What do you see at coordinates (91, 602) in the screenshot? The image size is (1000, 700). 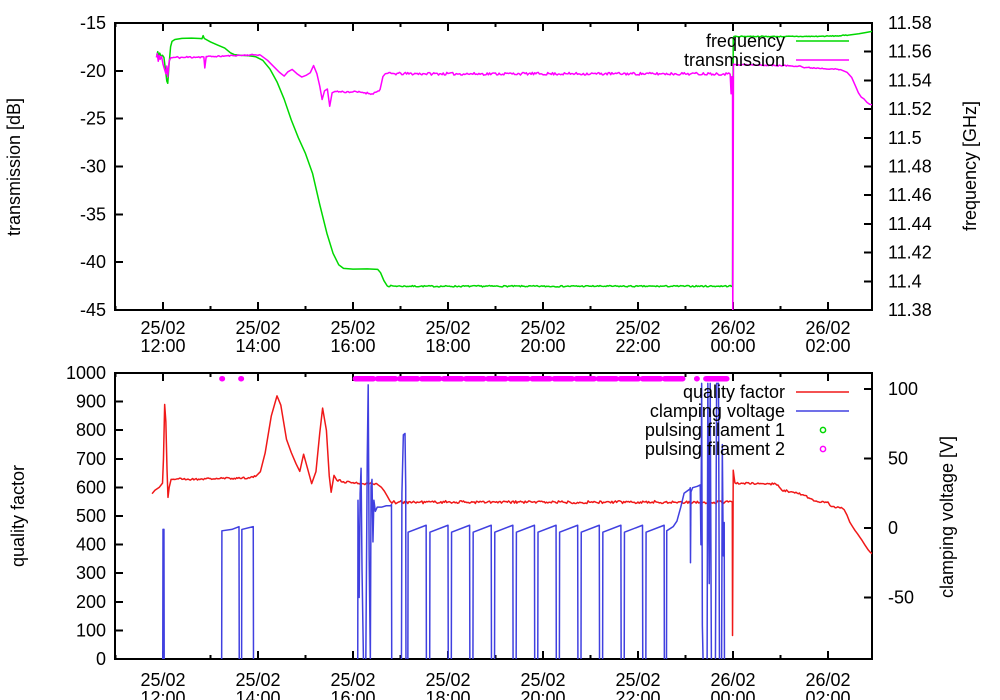 I see `y-tick-label: 200` at bounding box center [91, 602].